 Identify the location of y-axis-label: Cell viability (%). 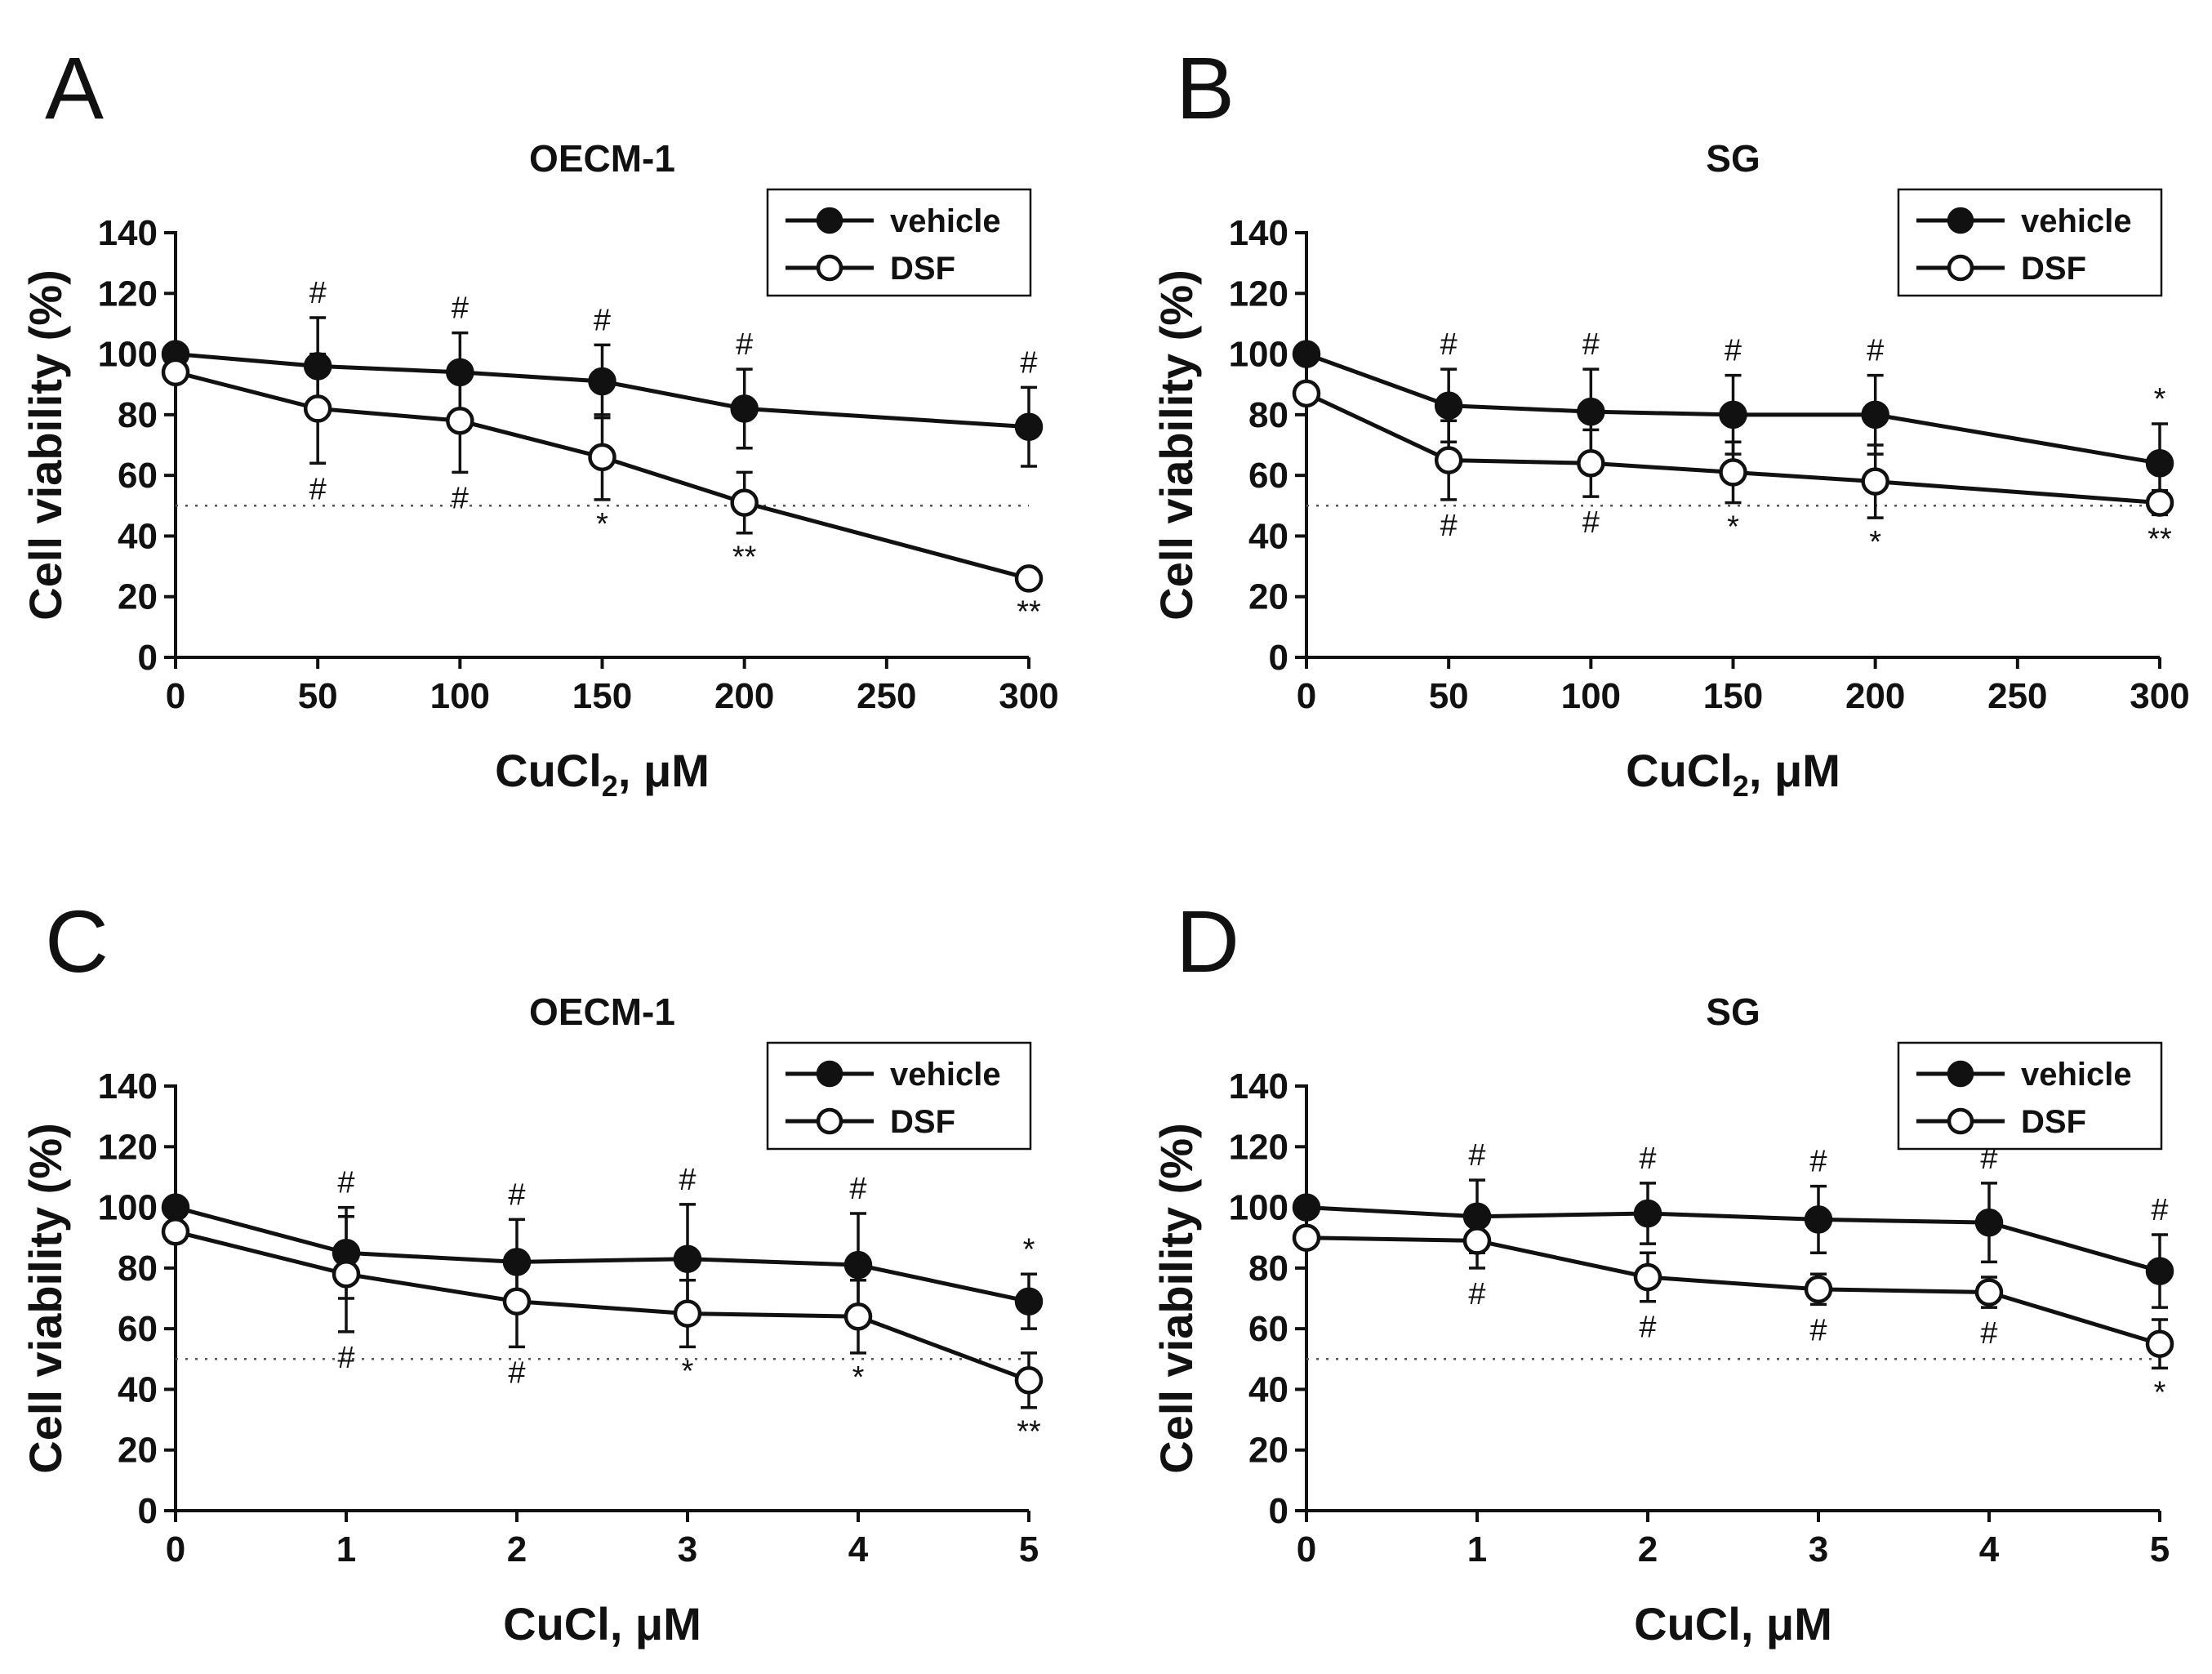
(45, 1298).